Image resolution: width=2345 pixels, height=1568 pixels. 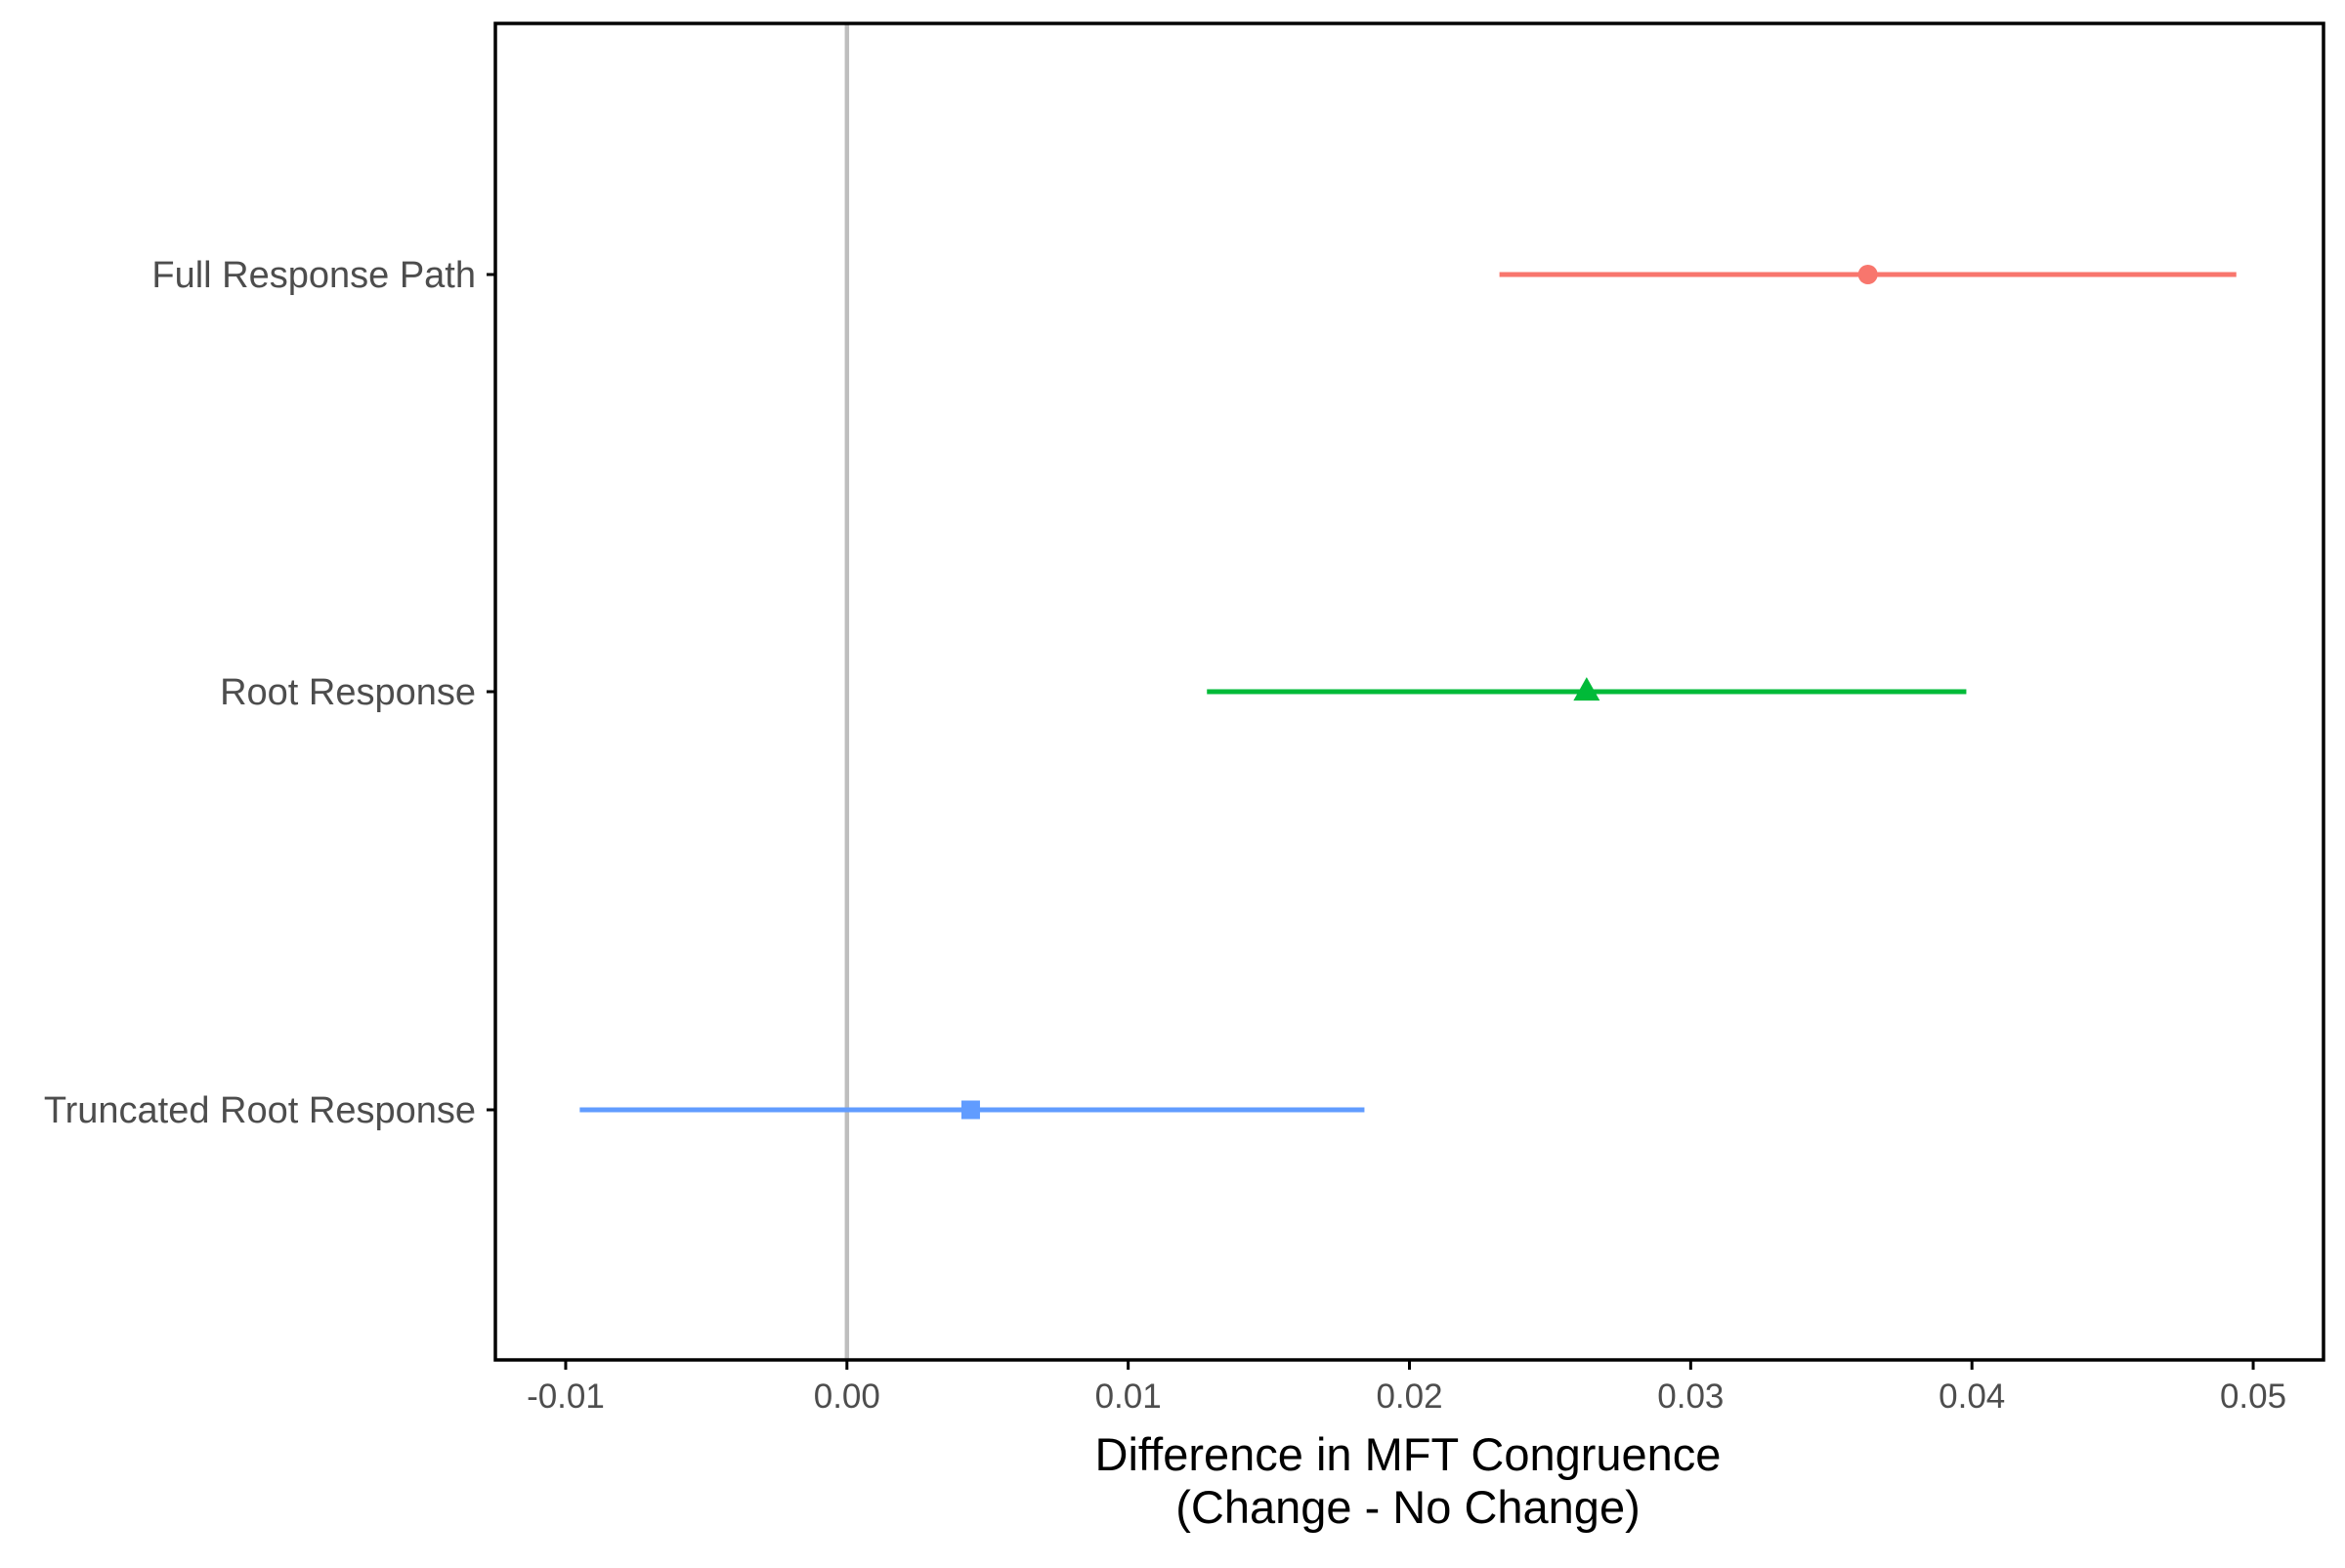 I want to click on x-tick-label: -0.01, so click(x=566, y=1396).